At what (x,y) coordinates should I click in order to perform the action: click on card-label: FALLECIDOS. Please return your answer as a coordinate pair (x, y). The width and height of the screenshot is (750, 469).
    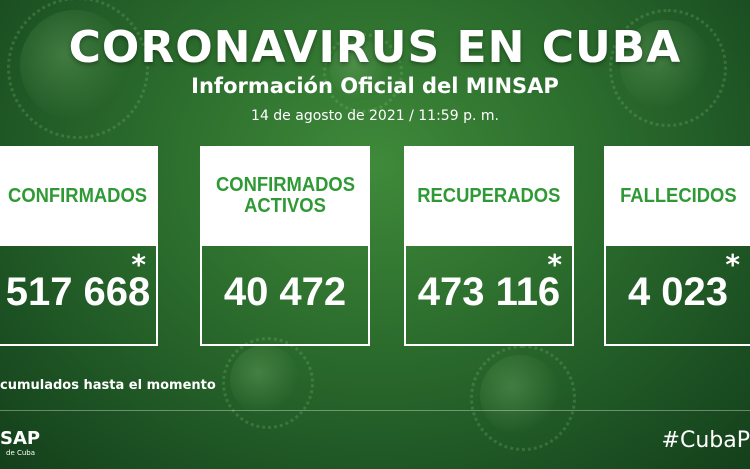
    Looking at the image, I should click on (678, 195).